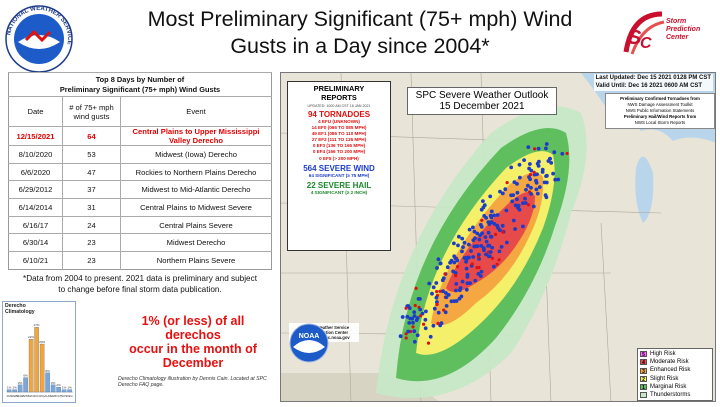  I want to click on lake-michigan, so click(644, 189).